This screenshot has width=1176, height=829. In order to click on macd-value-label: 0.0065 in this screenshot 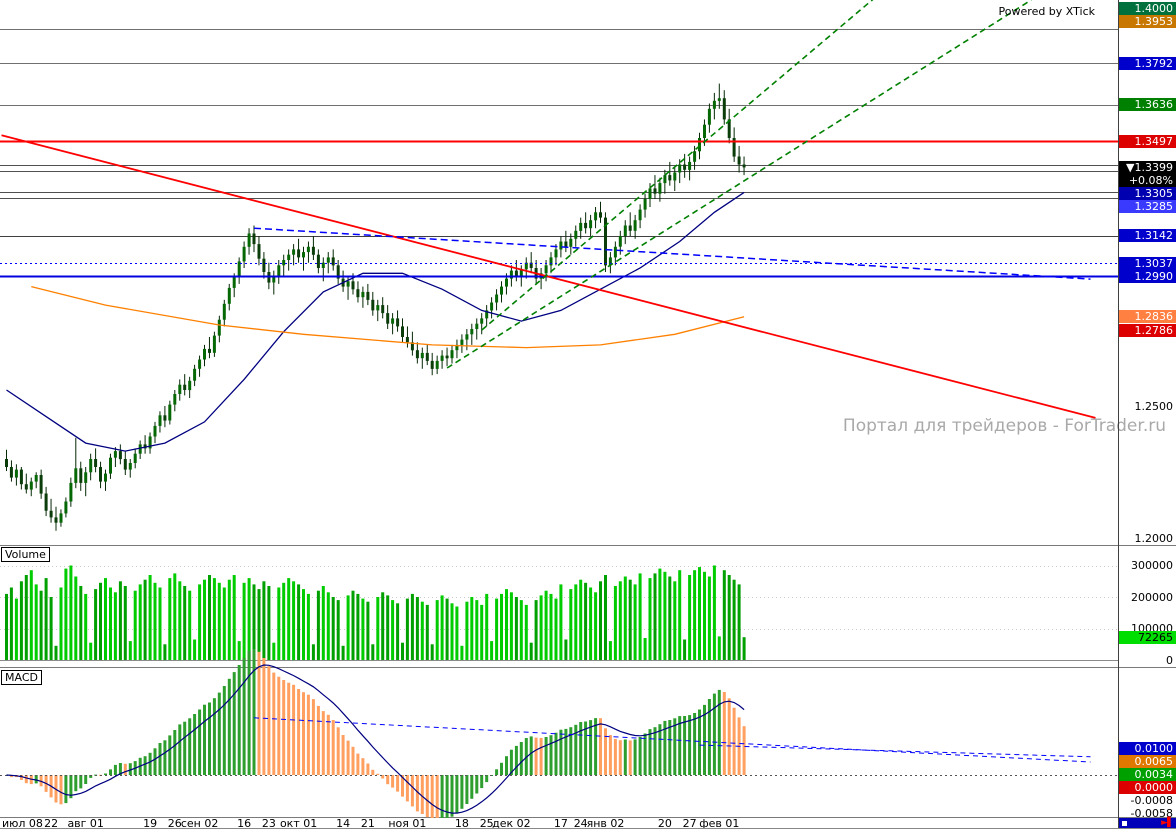, I will do `click(1147, 761)`.